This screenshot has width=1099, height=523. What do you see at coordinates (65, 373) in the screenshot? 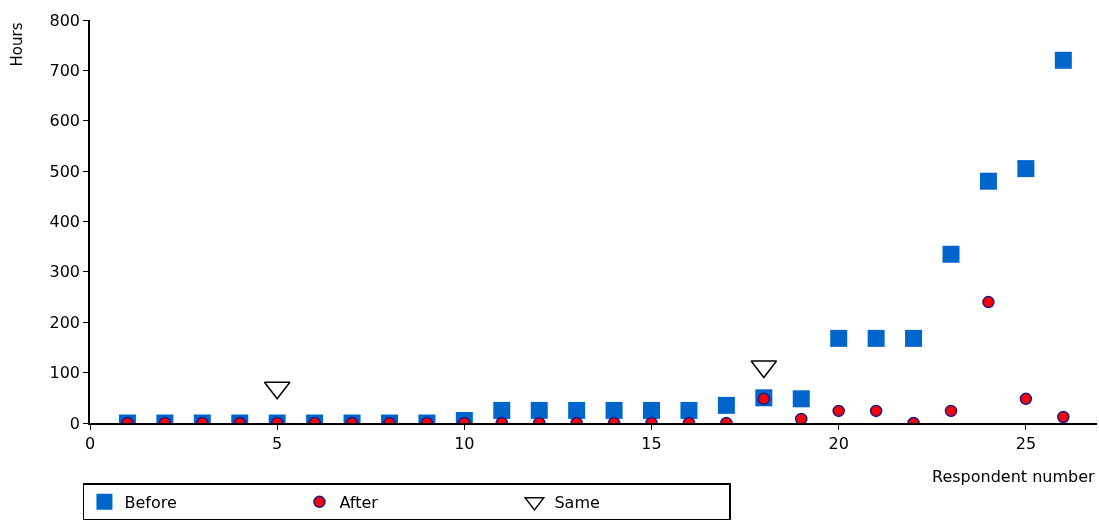
I see `y-tick-label: 100` at bounding box center [65, 373].